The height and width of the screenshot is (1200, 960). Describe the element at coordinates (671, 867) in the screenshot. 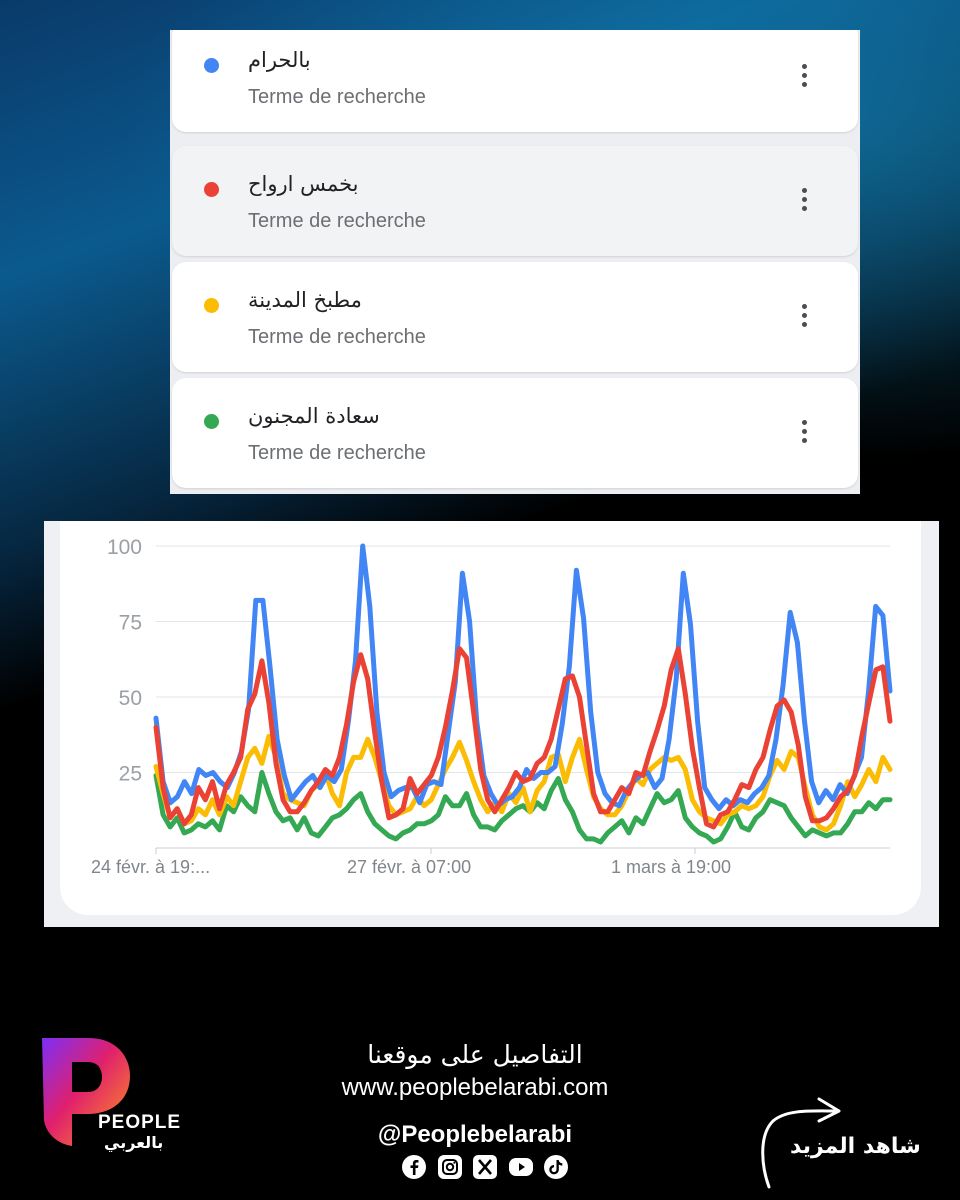

I see `x-tick-label: 1 mars à 19:00` at that location.